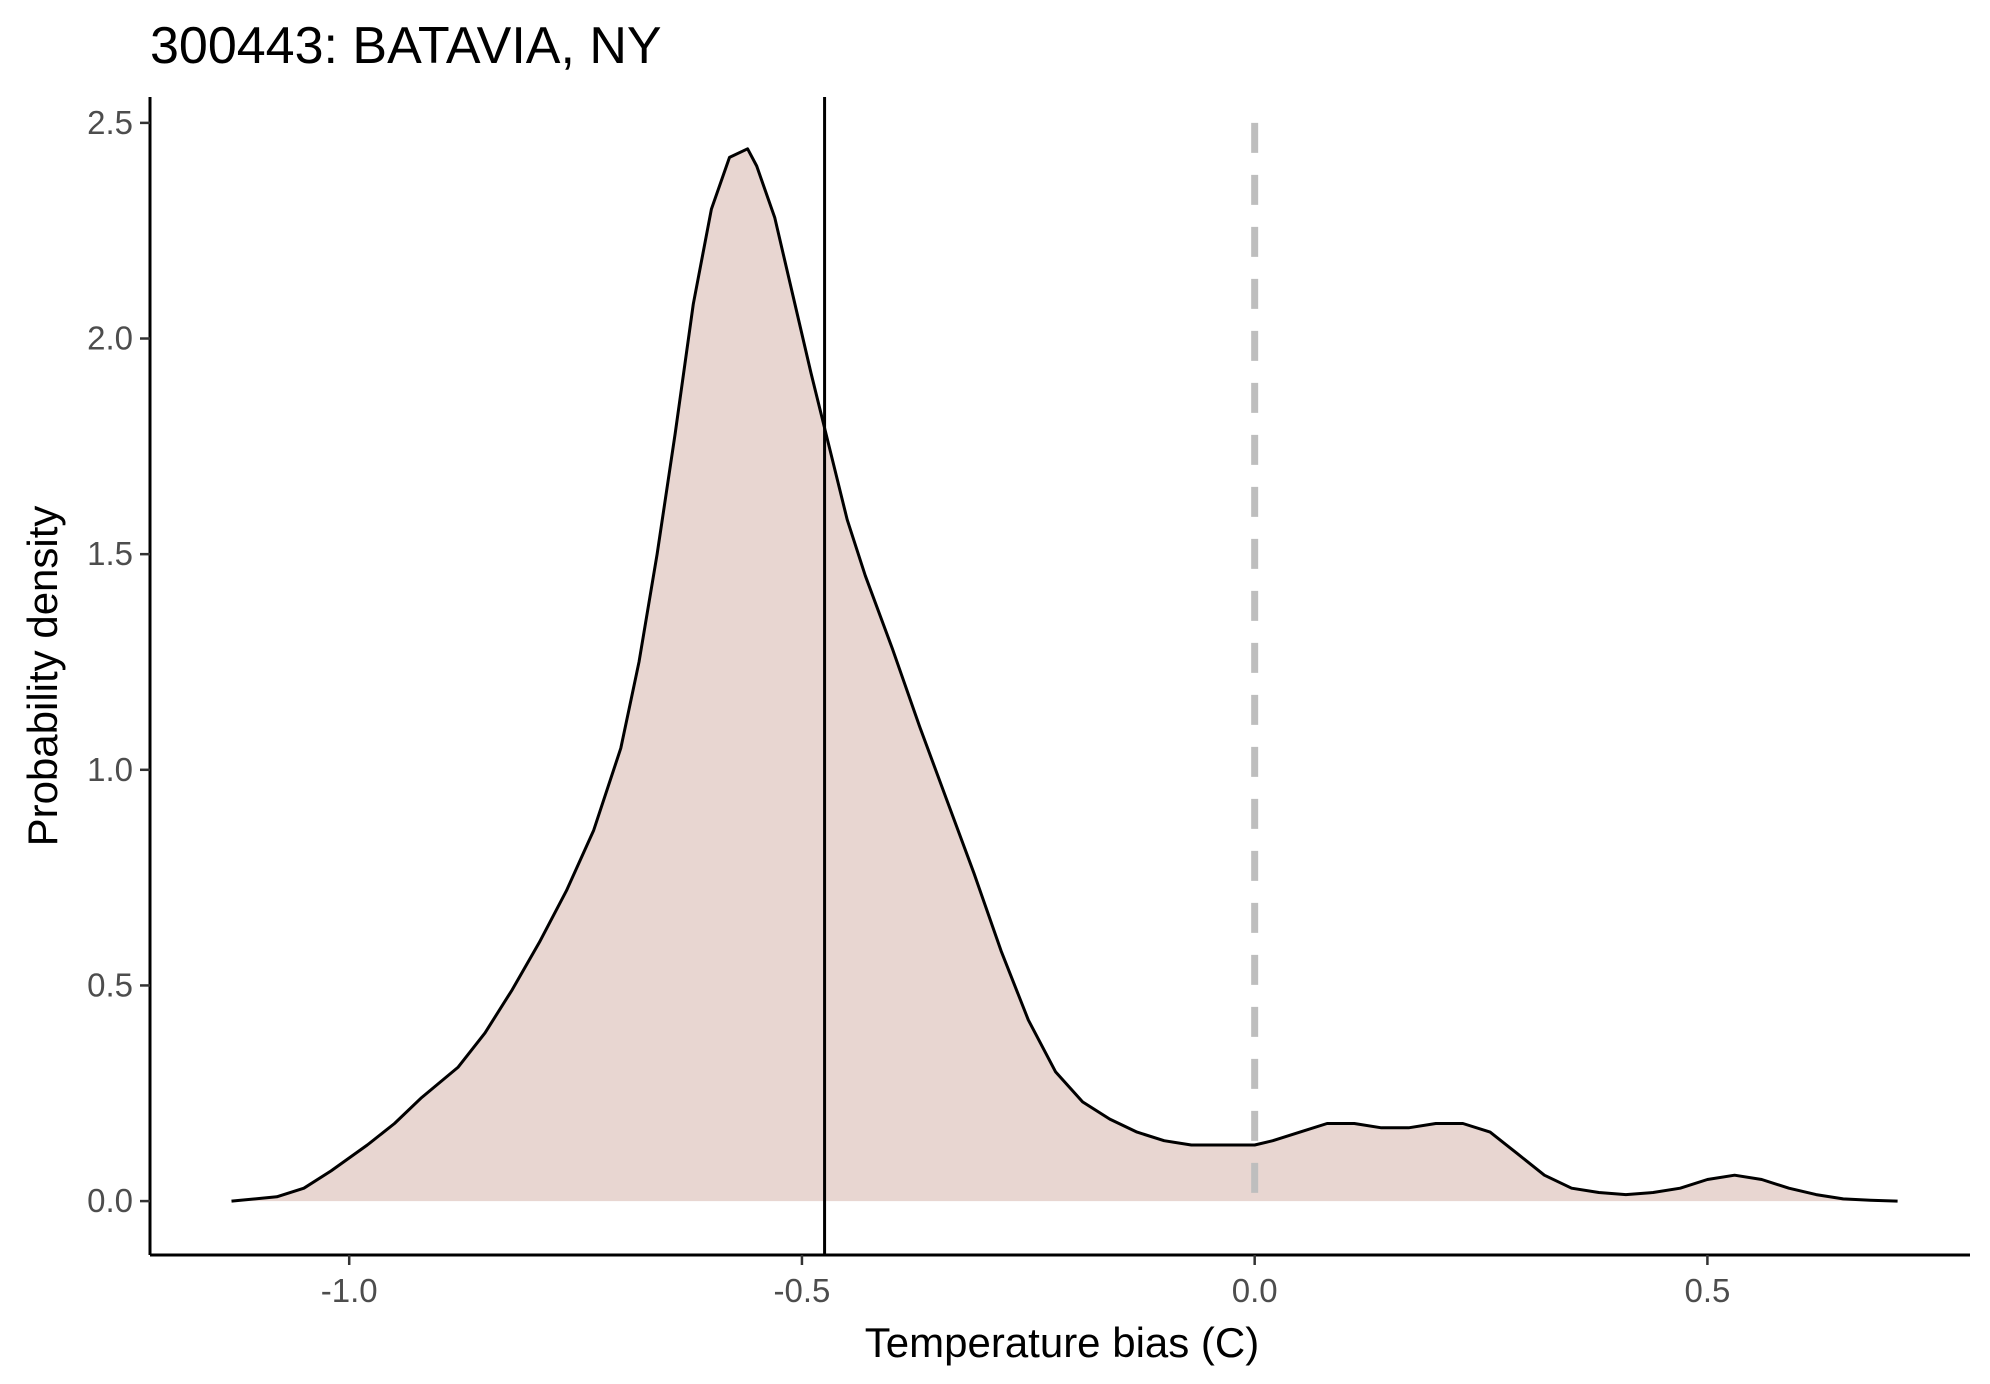  Describe the element at coordinates (110, 984) in the screenshot. I see `y-tick-label: 0.5` at that location.